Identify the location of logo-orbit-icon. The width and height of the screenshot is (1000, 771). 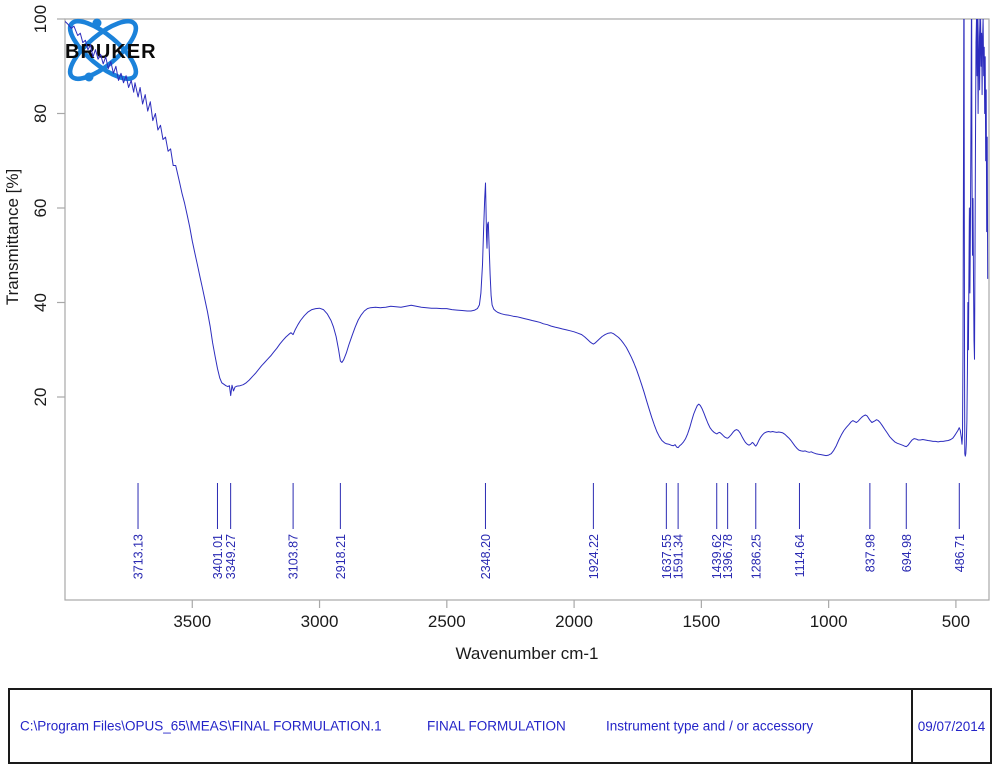
(103, 50).